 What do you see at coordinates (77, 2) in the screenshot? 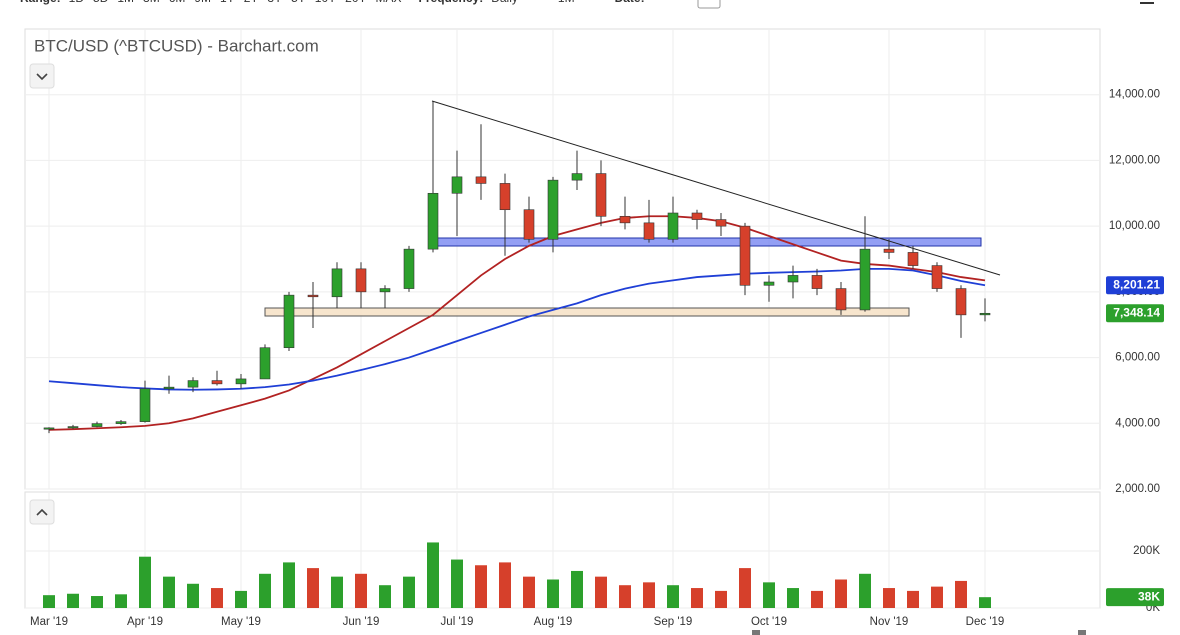
I see `toolbar-item: 1D` at bounding box center [77, 2].